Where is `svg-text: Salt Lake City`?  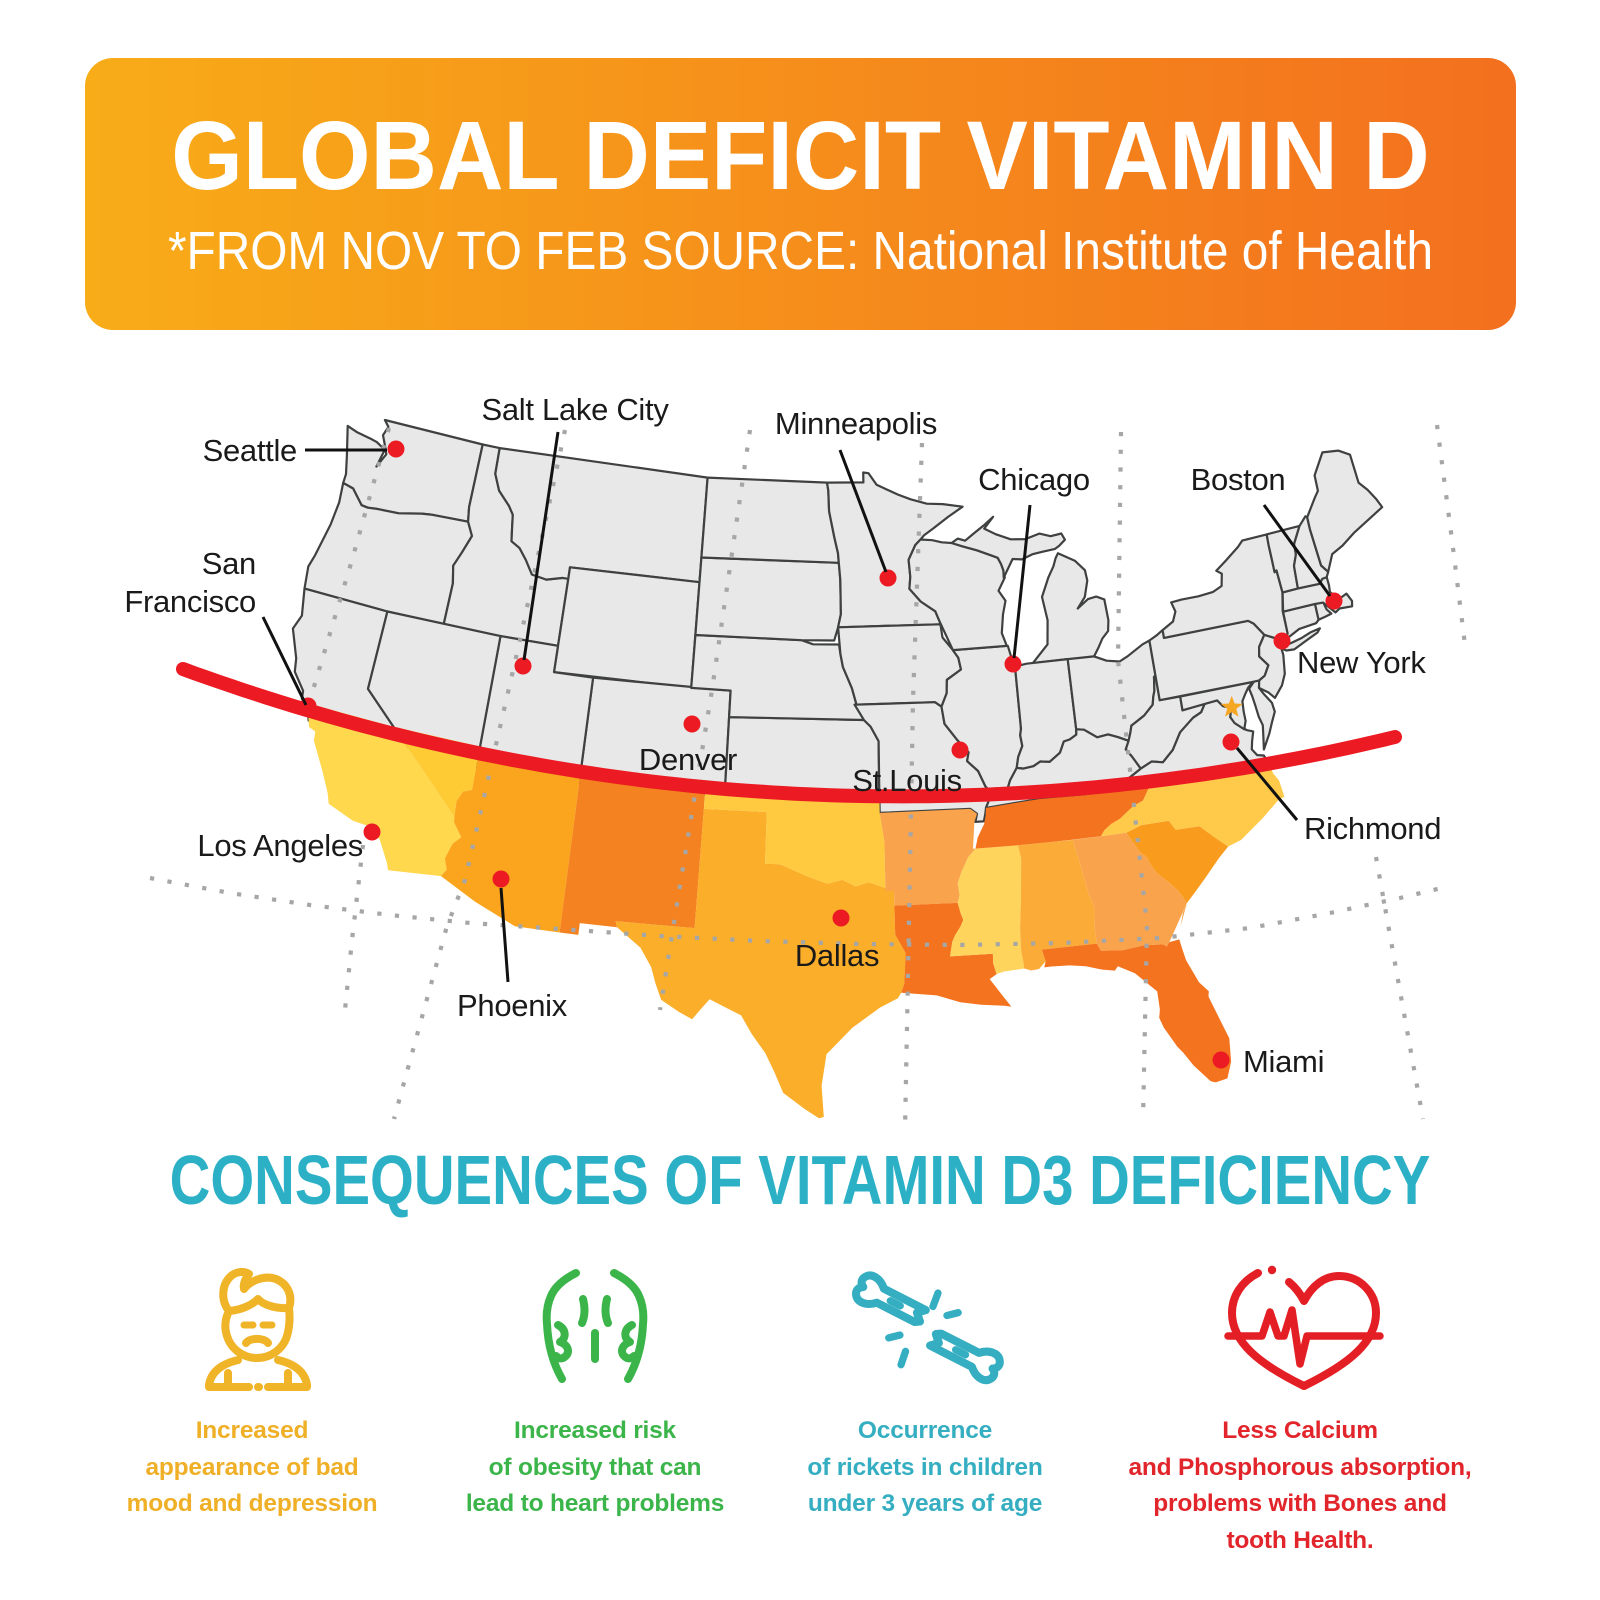 svg-text: Salt Lake City is located at coordinates (575, 409).